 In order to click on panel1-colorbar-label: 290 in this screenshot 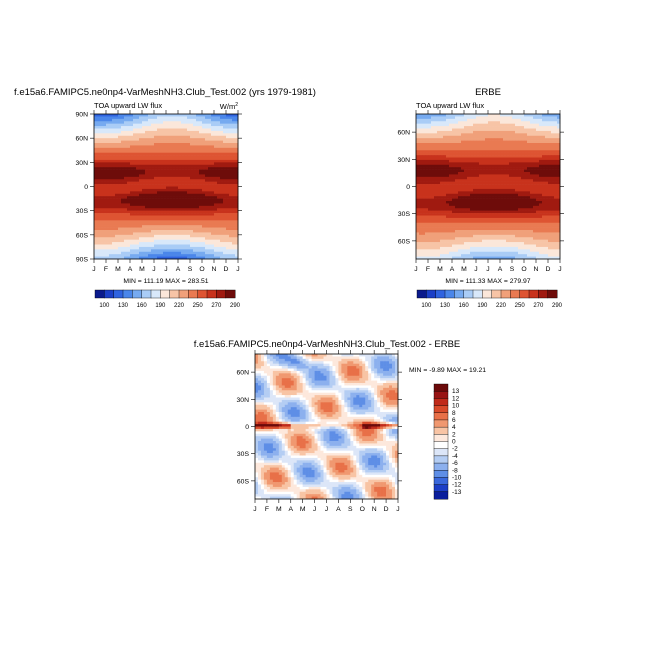, I will do `click(235, 306)`.